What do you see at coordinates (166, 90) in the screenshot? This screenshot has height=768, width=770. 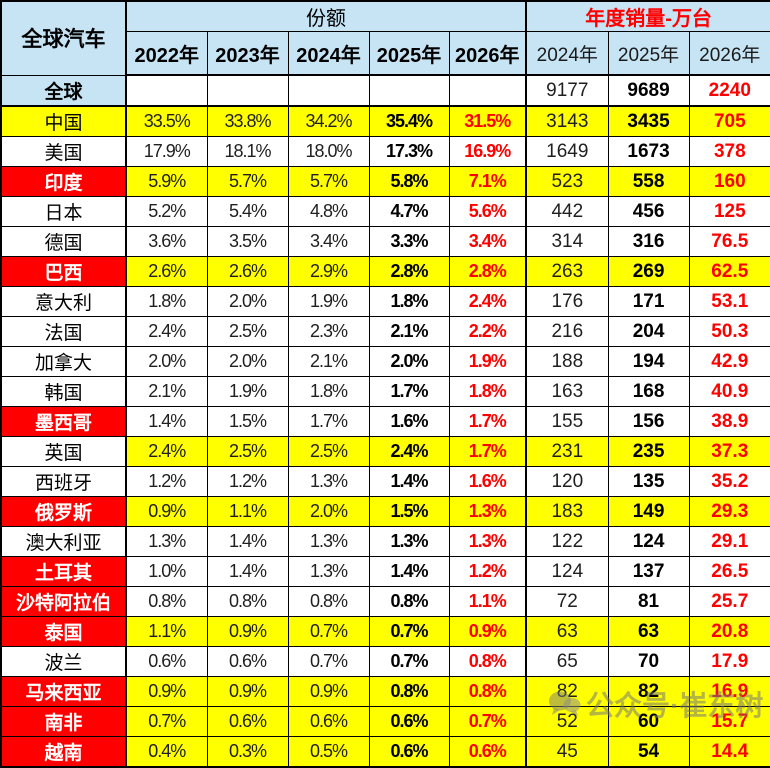 I see `share-value-cell` at bounding box center [166, 90].